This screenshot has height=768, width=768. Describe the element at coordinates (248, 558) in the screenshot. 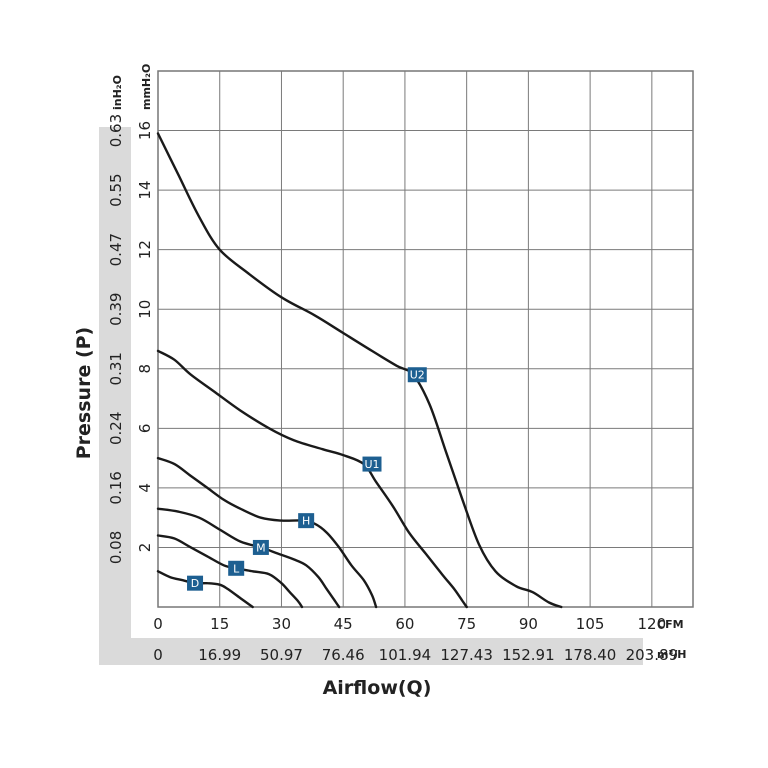

I see `series-line-m` at that location.